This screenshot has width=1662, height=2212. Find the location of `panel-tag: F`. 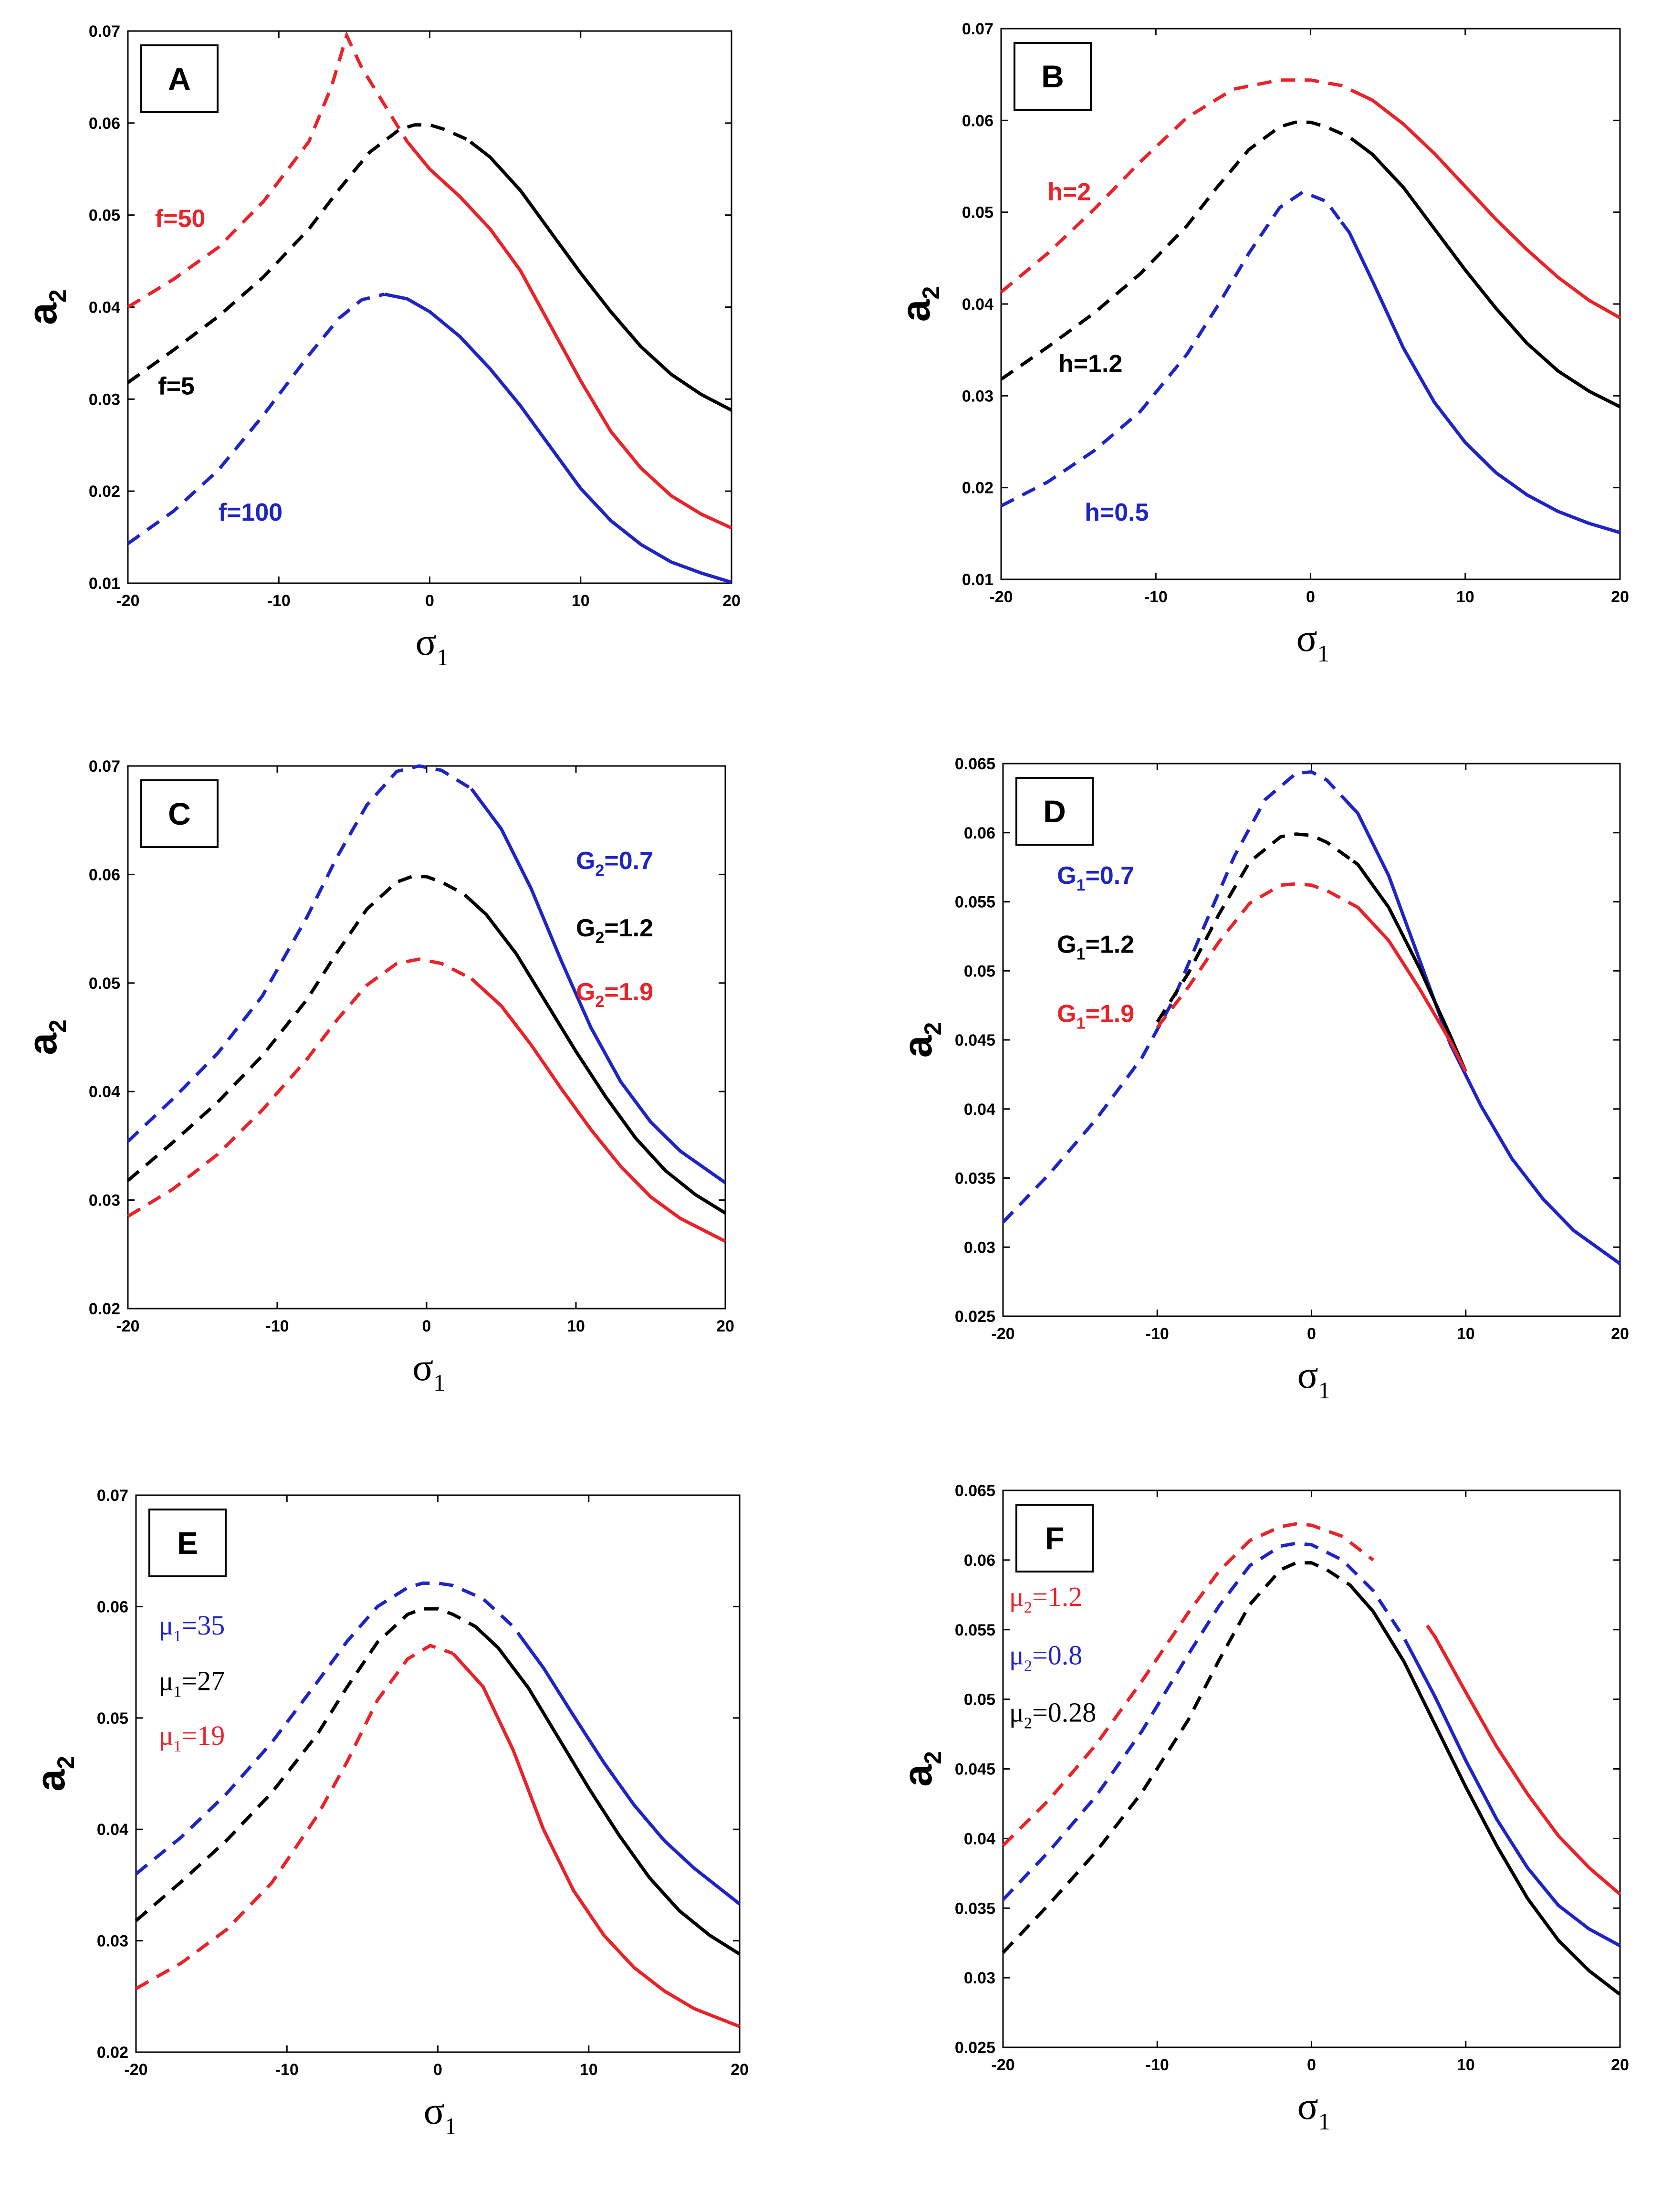

panel-tag: F is located at coordinates (1054, 1538).